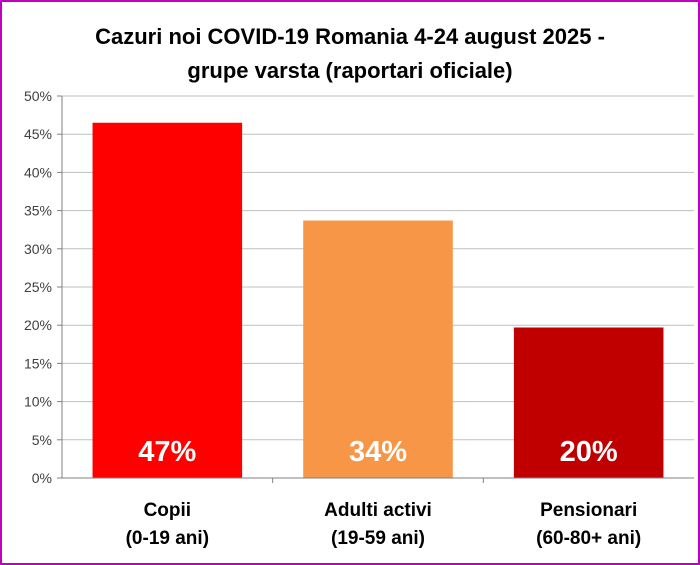  I want to click on data-label: 47%, so click(167, 452).